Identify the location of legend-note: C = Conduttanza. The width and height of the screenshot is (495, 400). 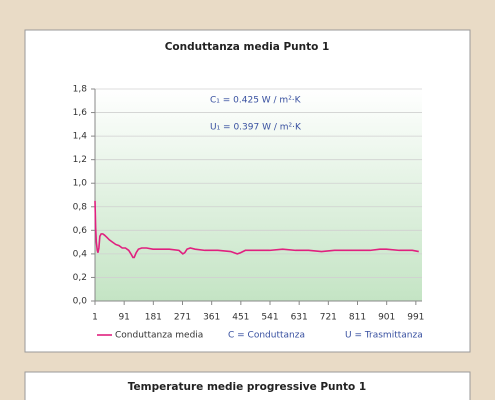
(266, 336).